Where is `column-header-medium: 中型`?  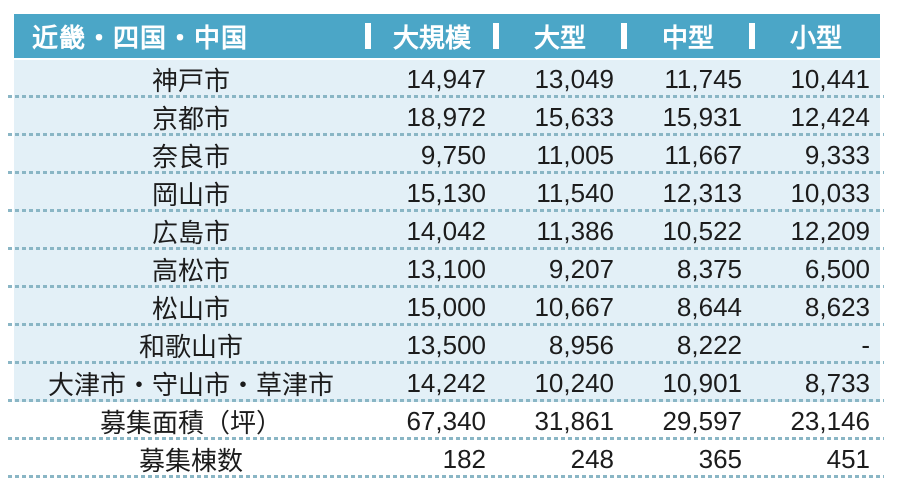 column-header-medium: 中型 is located at coordinates (686, 36).